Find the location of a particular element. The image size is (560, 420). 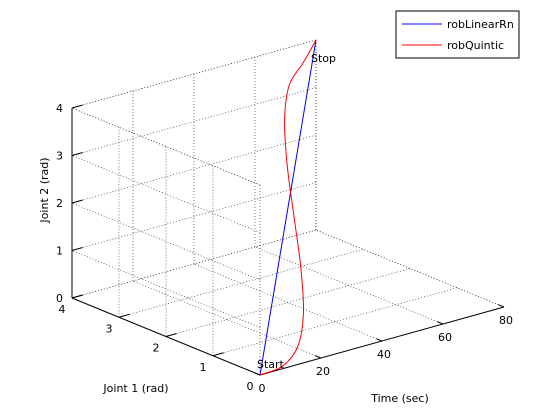

series-line-robLinearRn is located at coordinates (288, 207).